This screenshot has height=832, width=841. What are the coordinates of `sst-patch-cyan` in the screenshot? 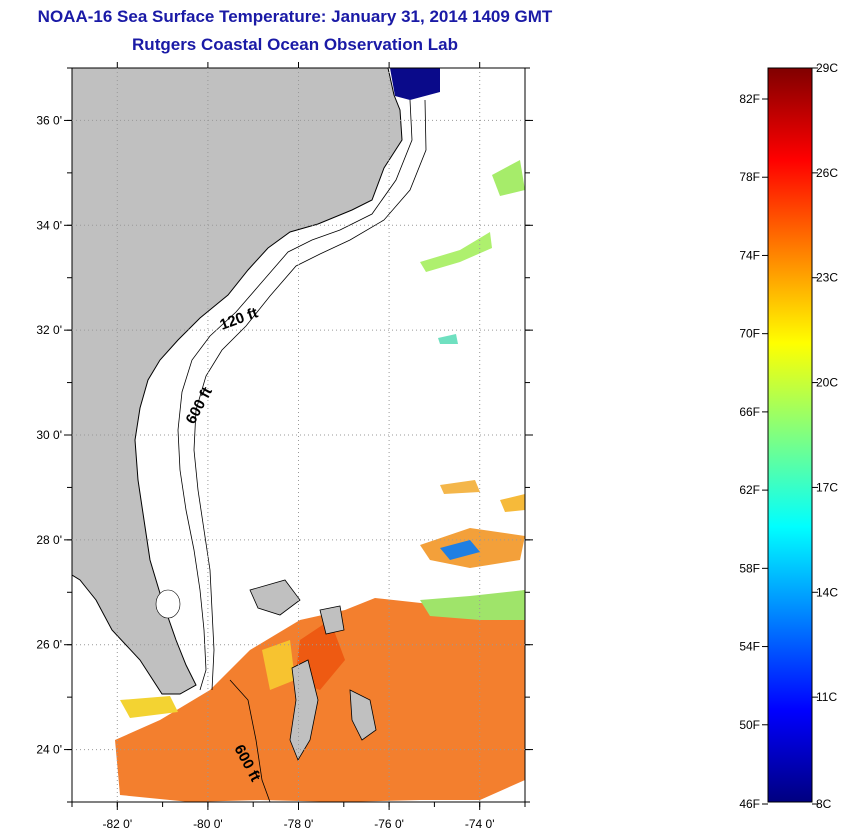 It's located at (448, 339).